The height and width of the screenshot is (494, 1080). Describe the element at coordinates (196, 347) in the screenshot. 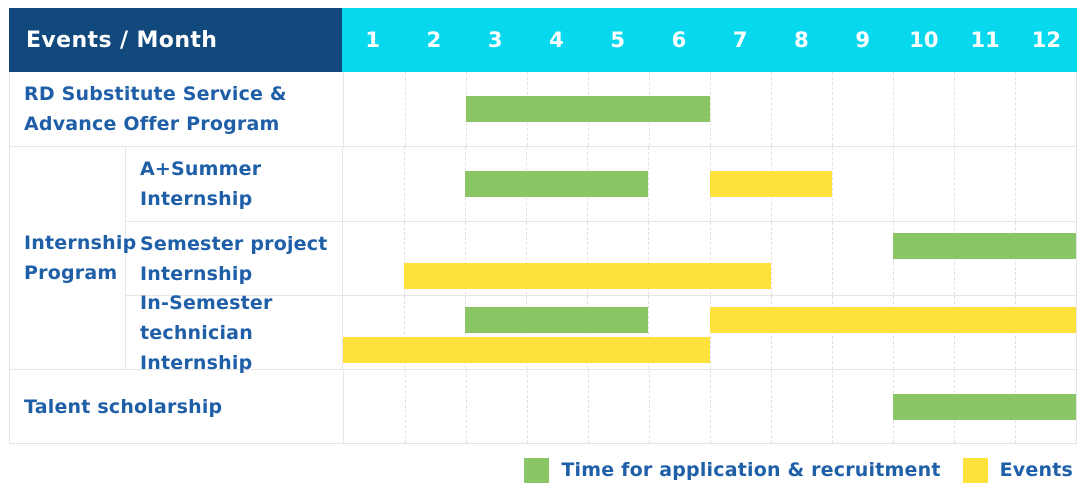

I see `subrow-label-line: technician Internship` at that location.